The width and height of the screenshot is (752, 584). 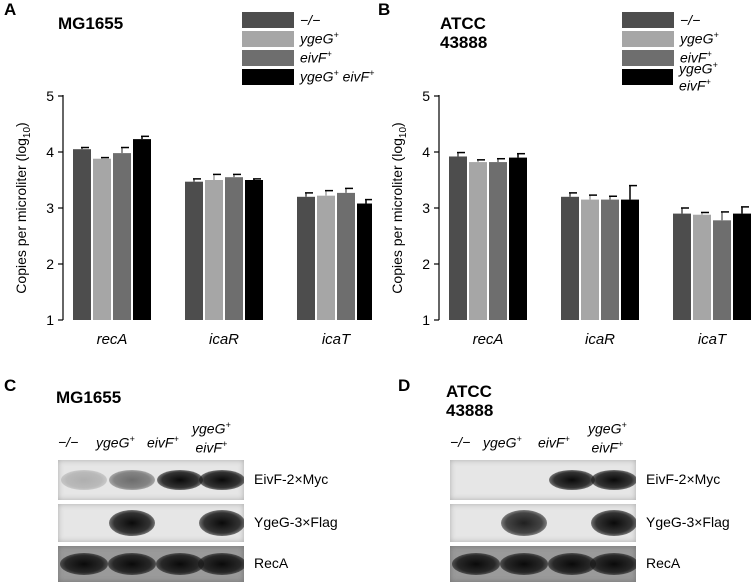 I want to click on strain-label-b-line1: ATCC, so click(x=463, y=23).